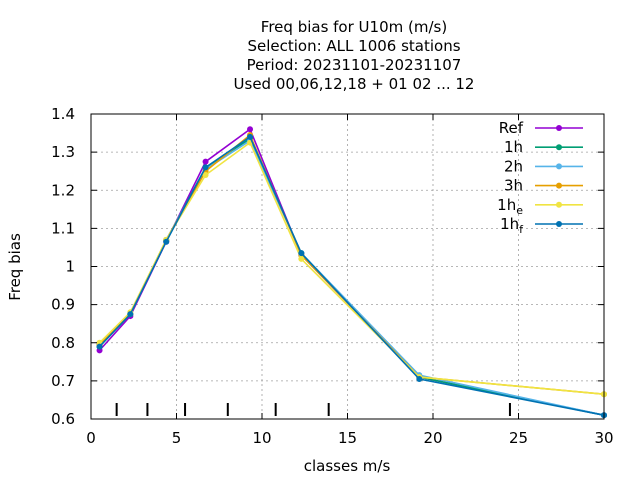 The image size is (640, 480). Describe the element at coordinates (91, 438) in the screenshot. I see `x-tick-label: 0` at that location.